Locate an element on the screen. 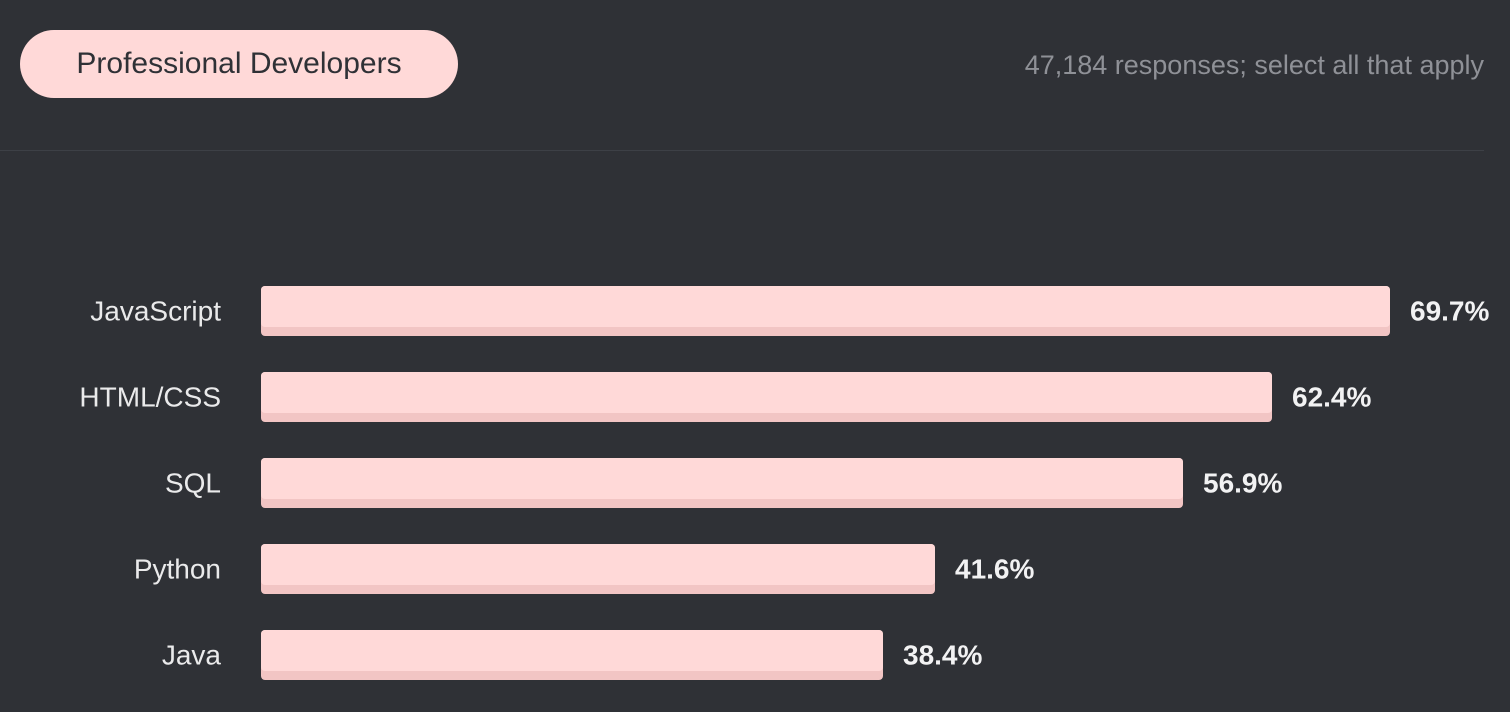 This screenshot has width=1510, height=712. bar-python is located at coordinates (598, 569).